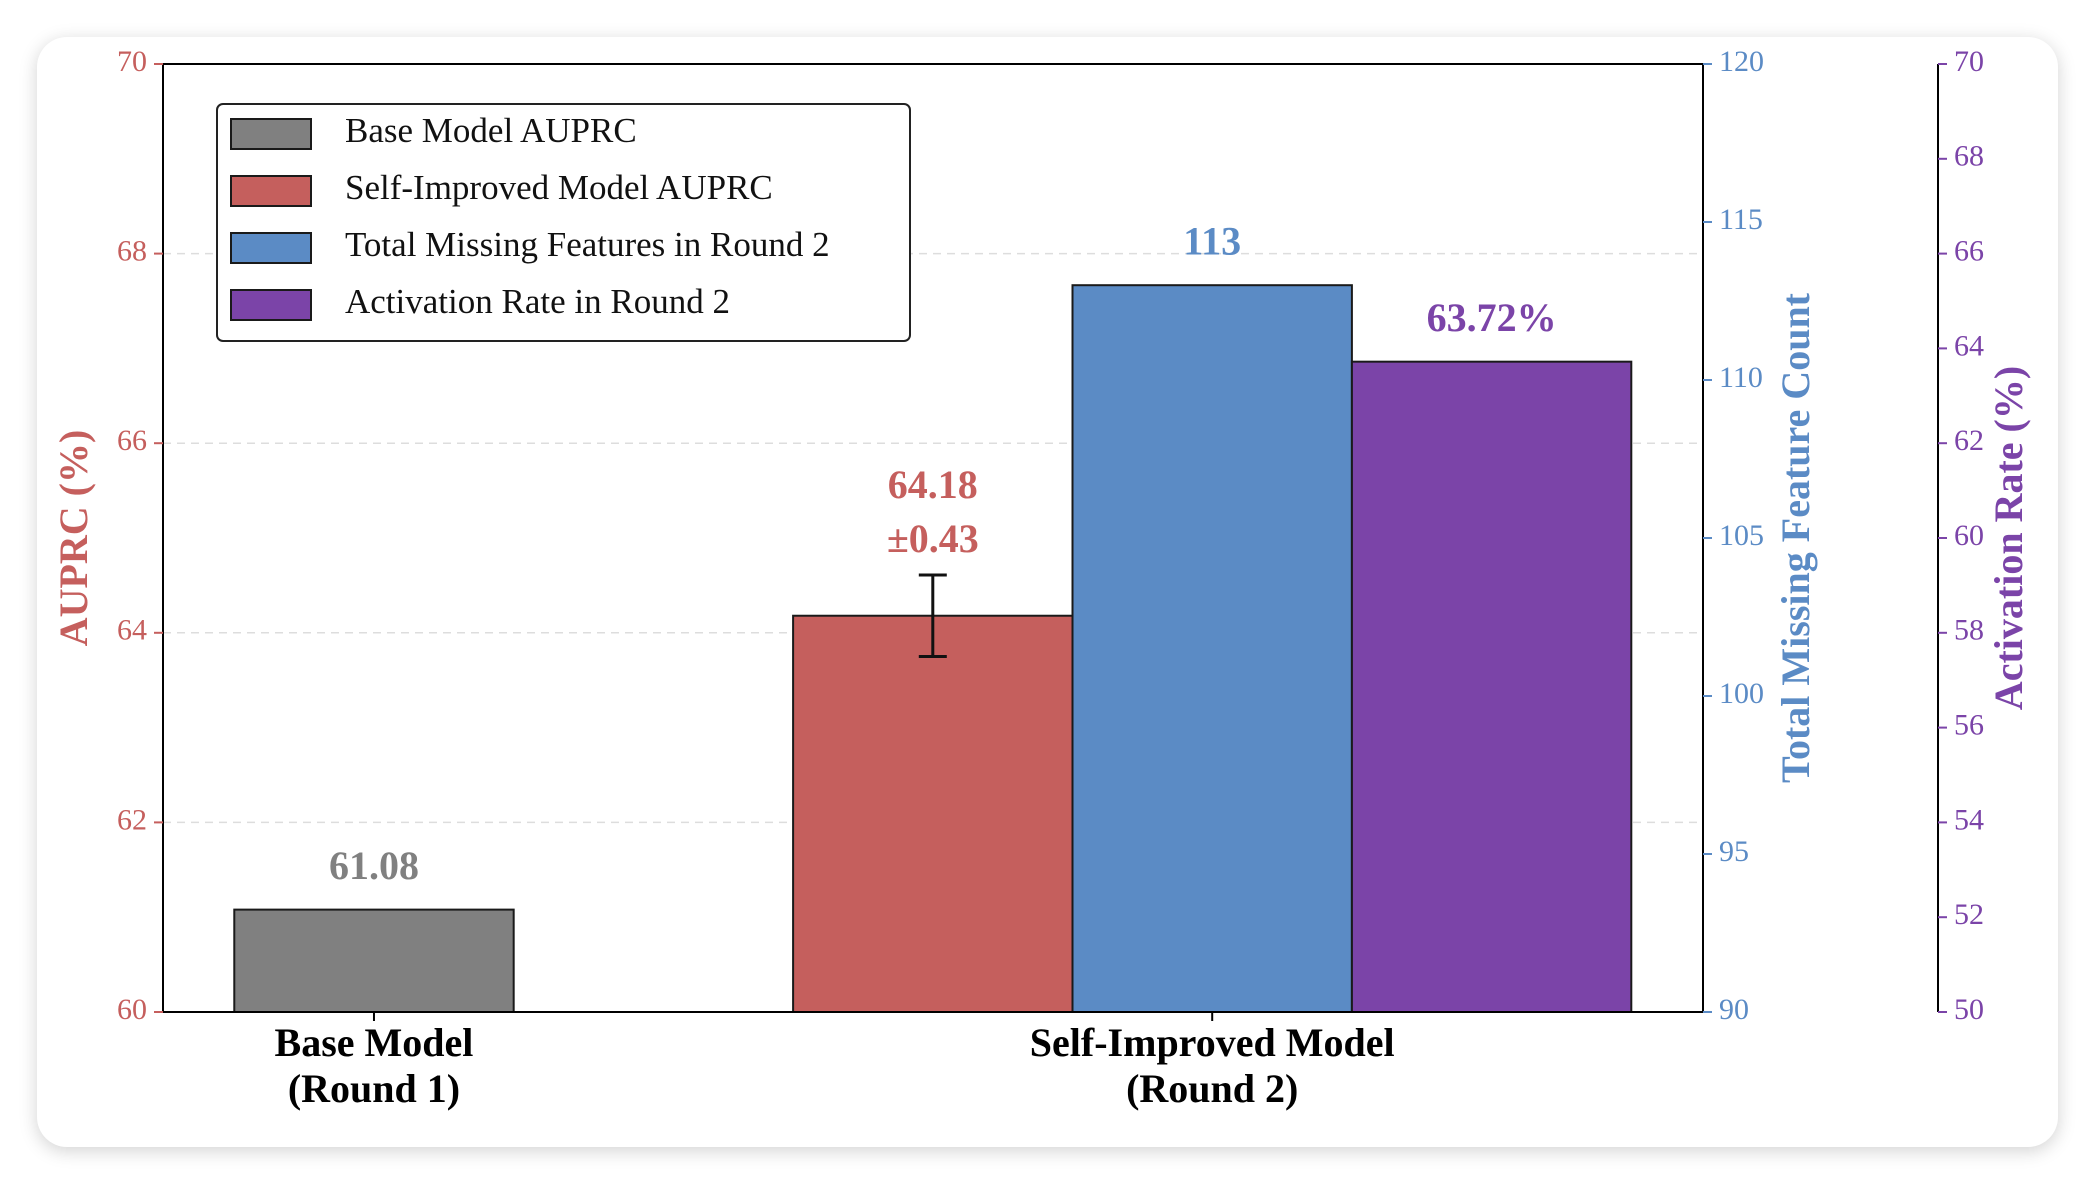 The height and width of the screenshot is (1184, 2096). I want to click on y2-axis-label: Total Missing Feature Count, so click(1795, 537).